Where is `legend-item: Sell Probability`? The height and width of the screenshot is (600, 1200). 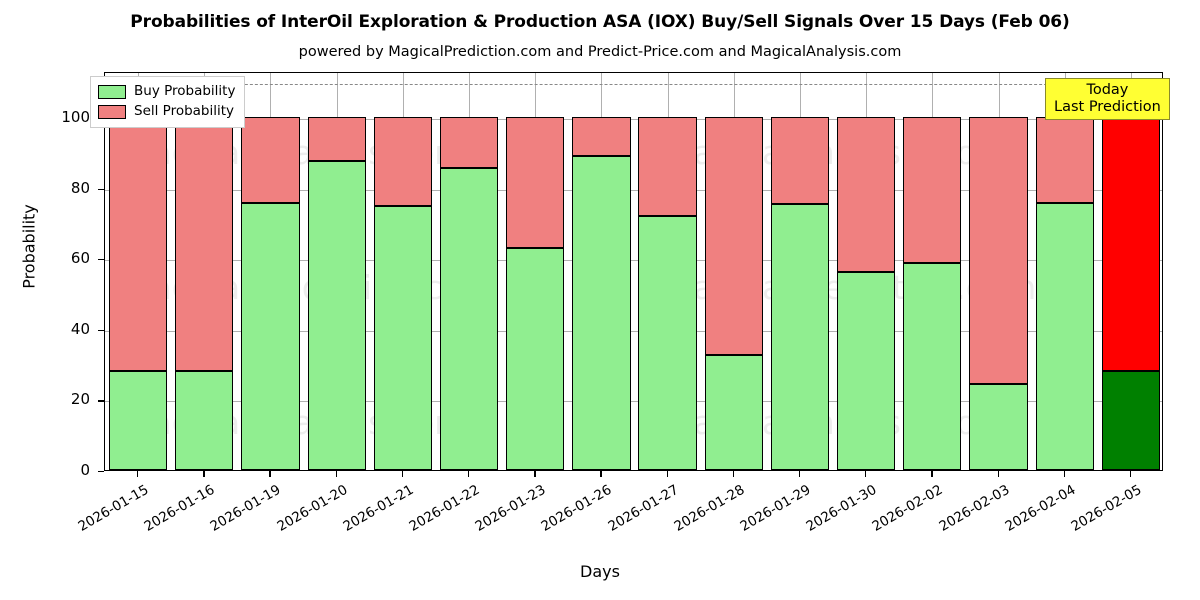
legend-item: Sell Probability is located at coordinates (166, 112).